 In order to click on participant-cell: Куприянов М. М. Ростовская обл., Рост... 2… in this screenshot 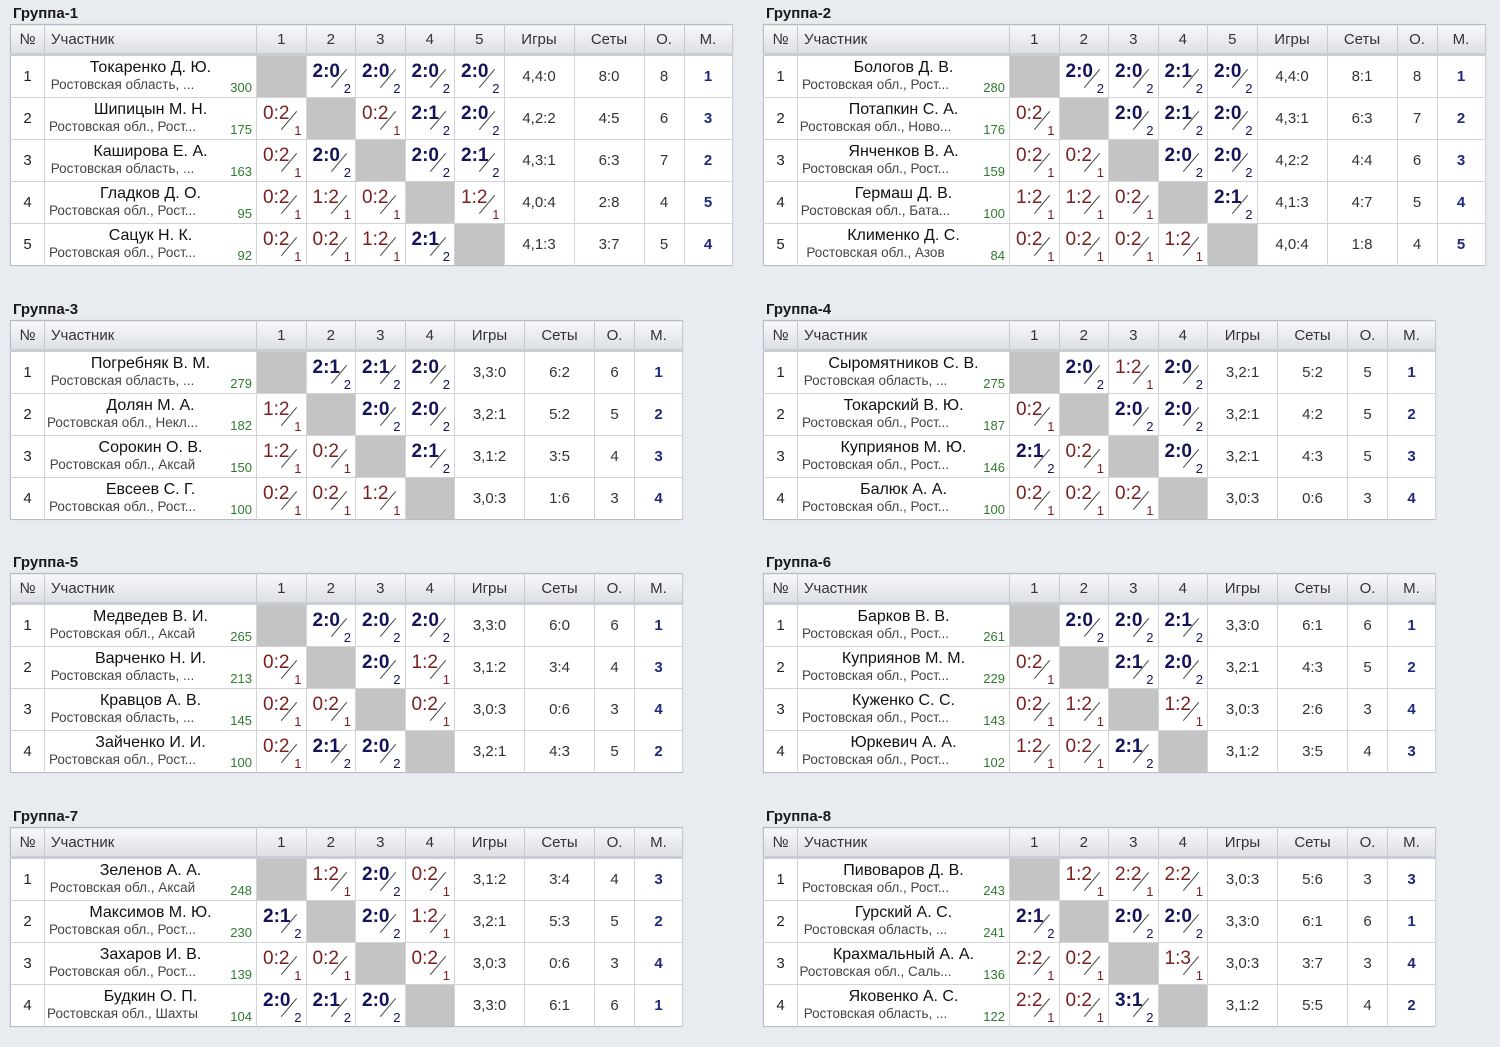, I will do `click(903, 667)`.